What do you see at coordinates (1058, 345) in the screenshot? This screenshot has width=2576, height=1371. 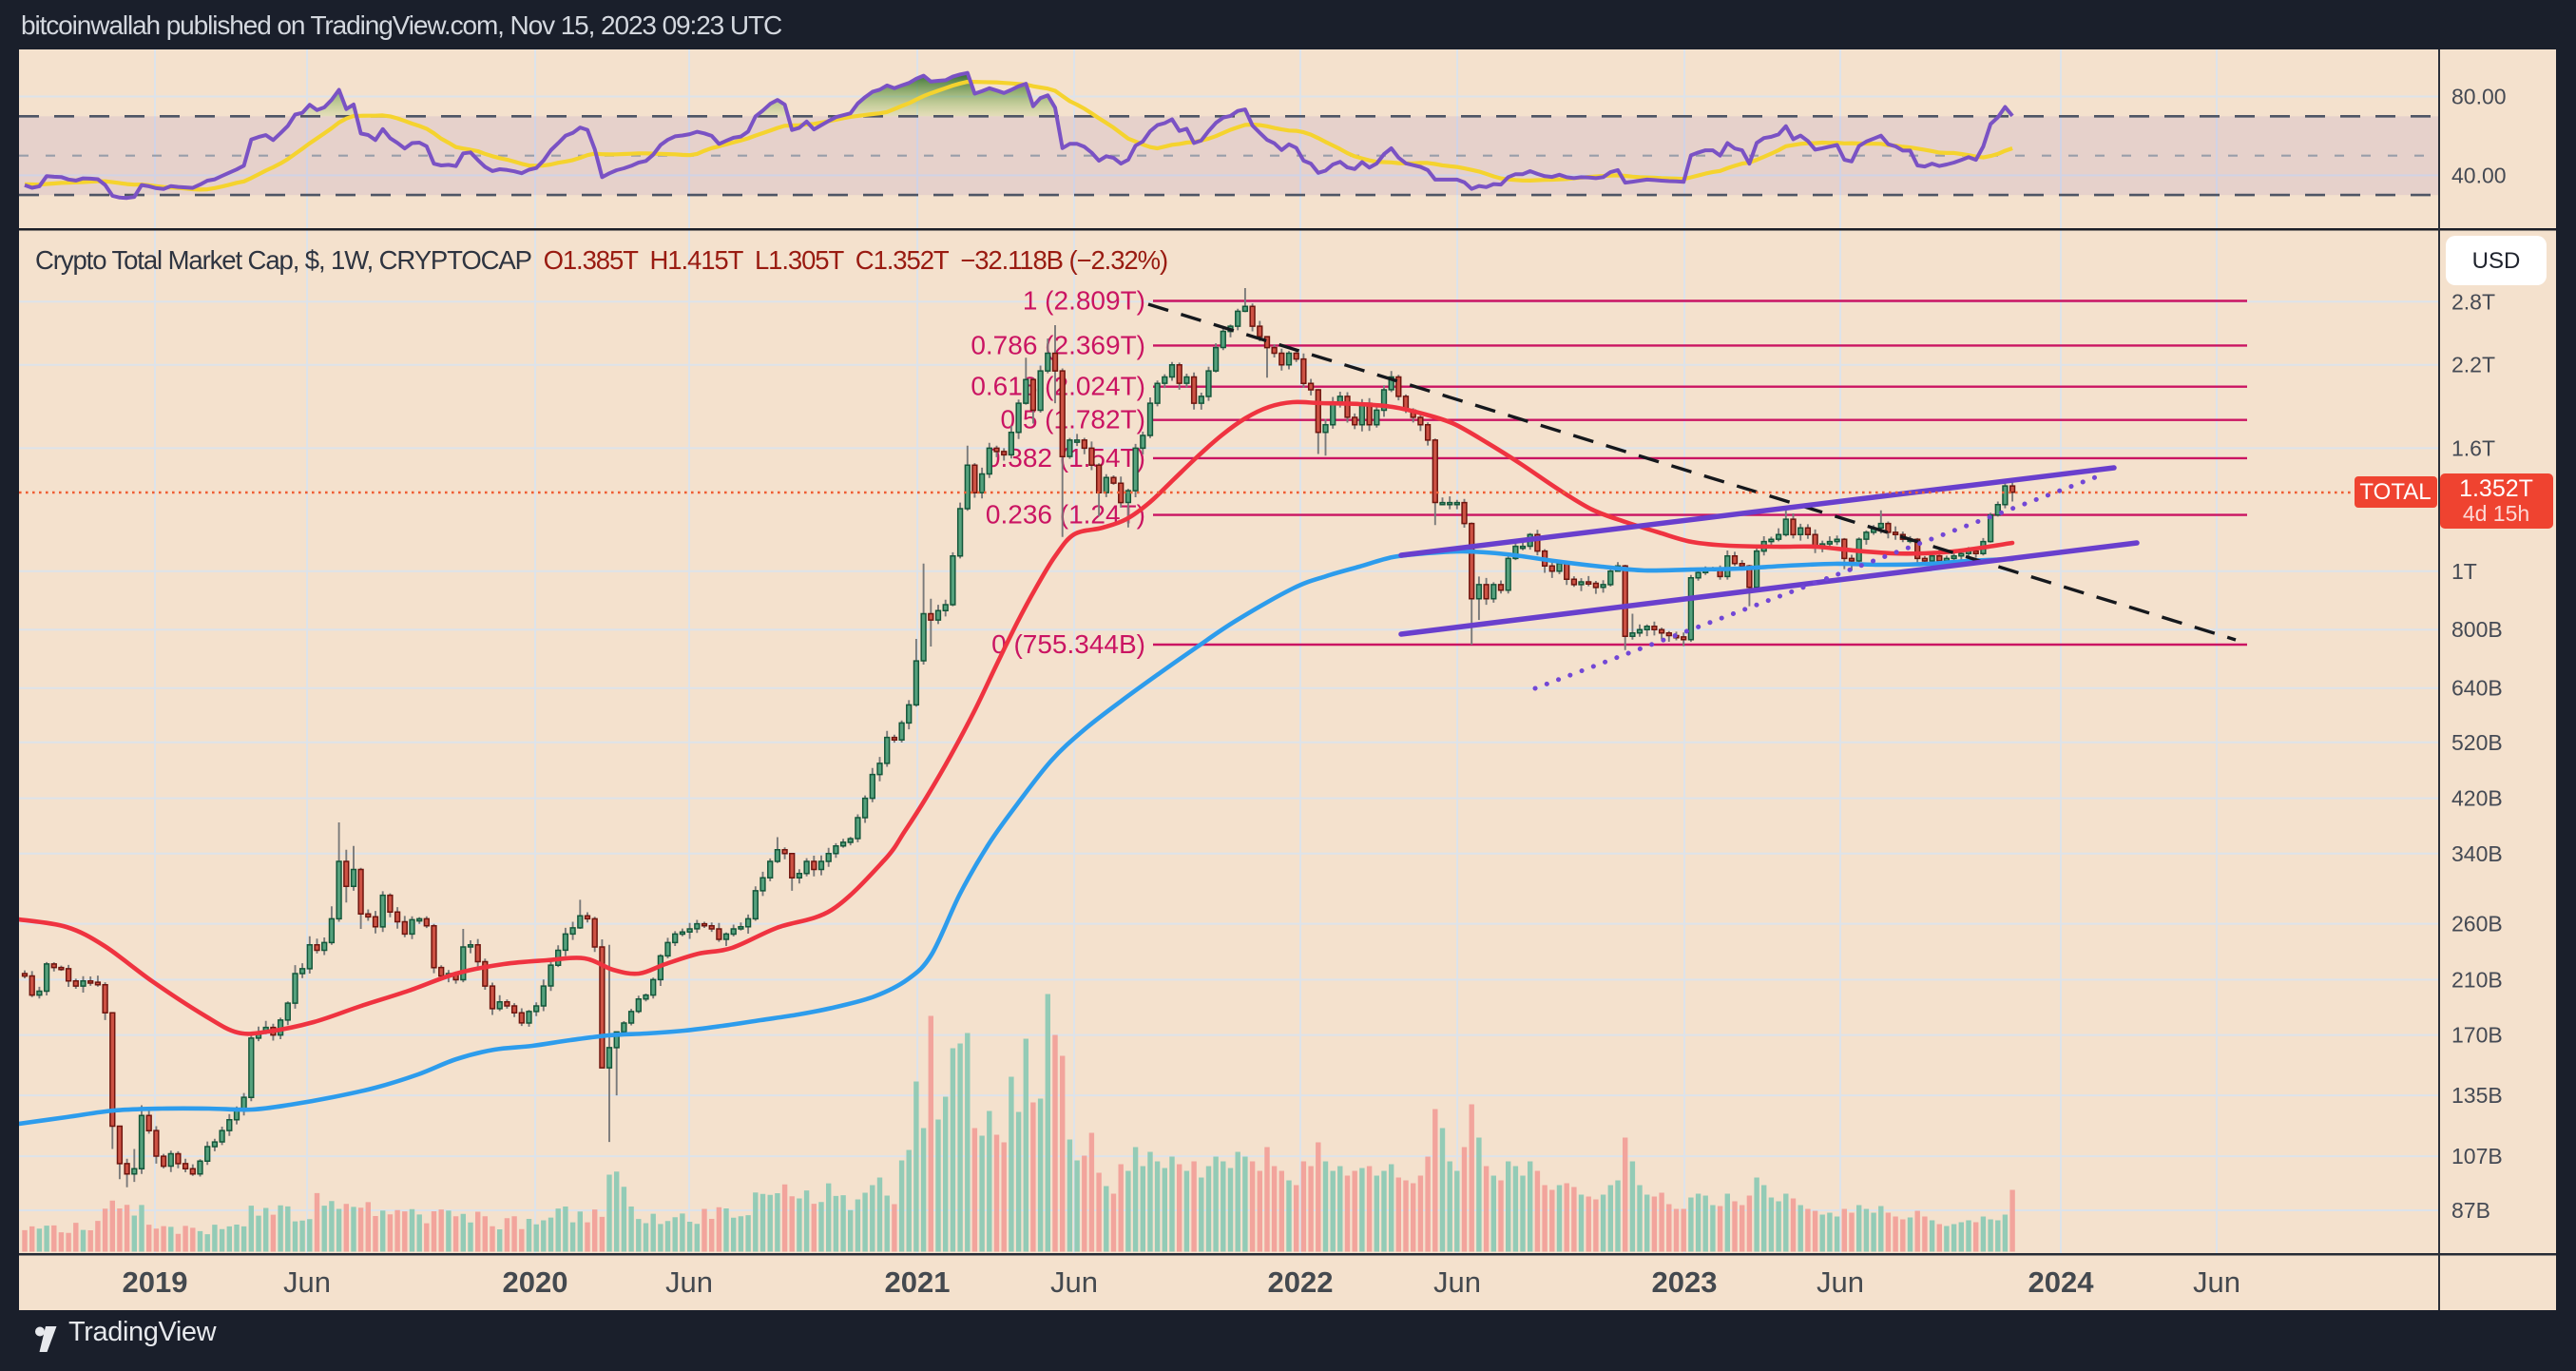 I see `svg-text: 0.786 (2.369T)` at bounding box center [1058, 345].